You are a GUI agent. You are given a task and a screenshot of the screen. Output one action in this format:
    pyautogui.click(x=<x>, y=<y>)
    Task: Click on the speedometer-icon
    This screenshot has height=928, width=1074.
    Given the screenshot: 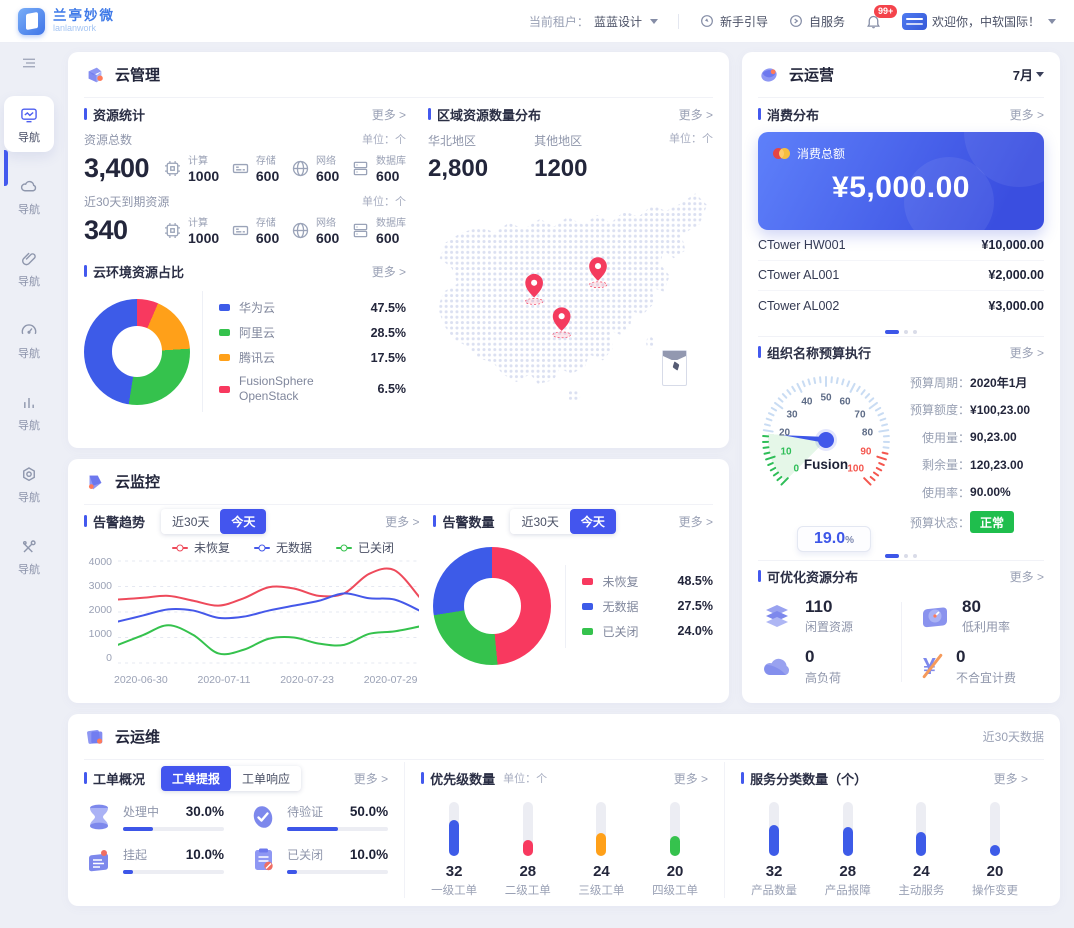 What is the action you would take?
    pyautogui.click(x=29, y=329)
    